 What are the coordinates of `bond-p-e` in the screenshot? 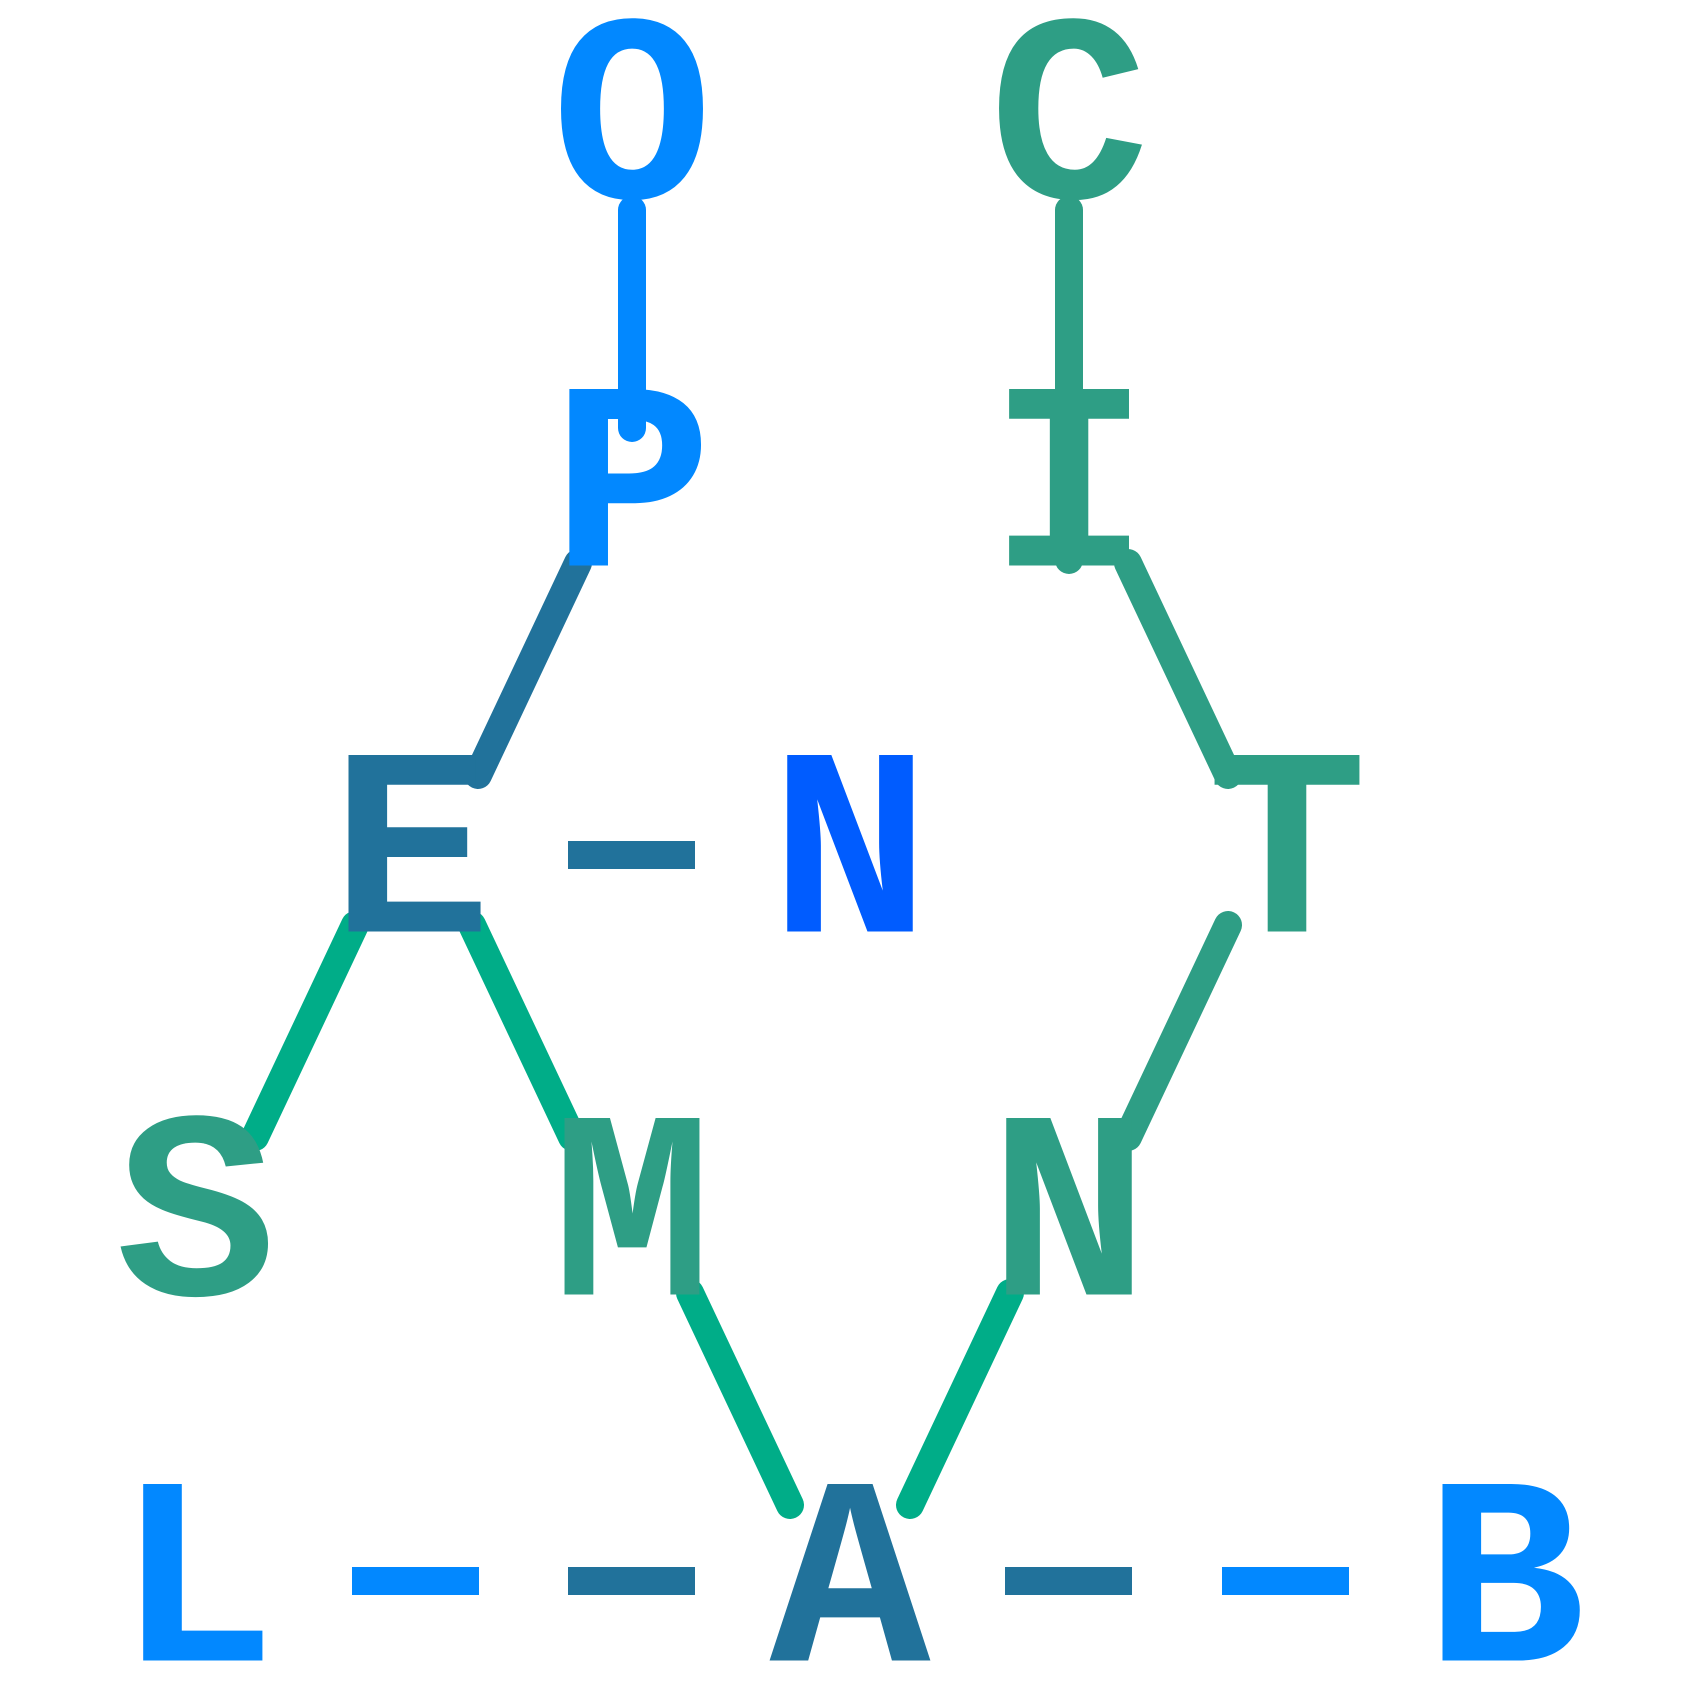 It's located at (528, 669).